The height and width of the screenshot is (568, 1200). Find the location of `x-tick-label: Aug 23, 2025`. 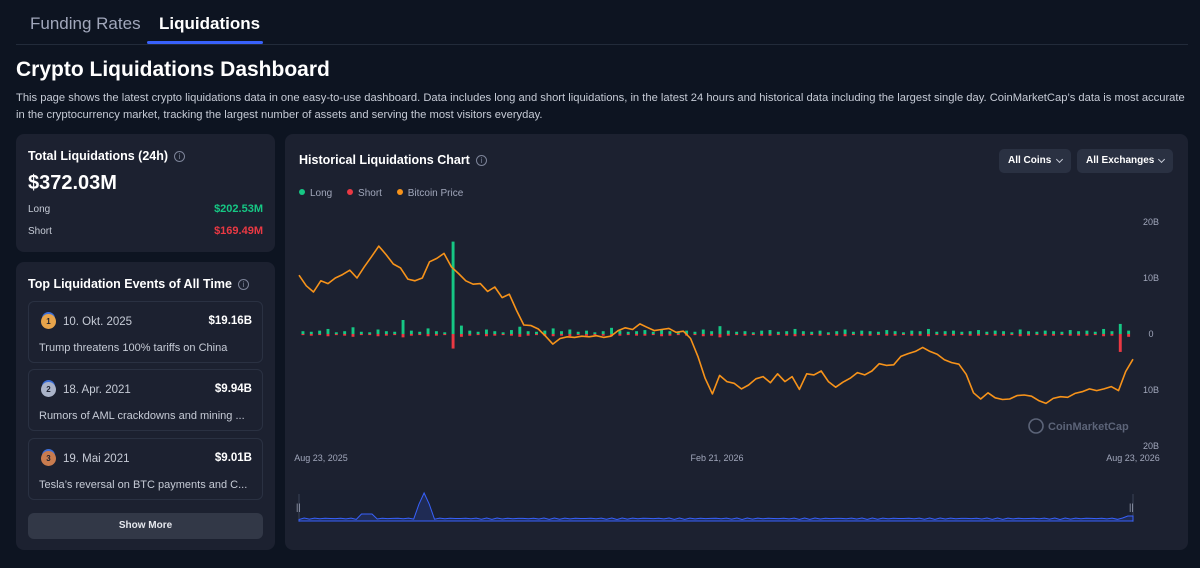

x-tick-label: Aug 23, 2025 is located at coordinates (321, 458).